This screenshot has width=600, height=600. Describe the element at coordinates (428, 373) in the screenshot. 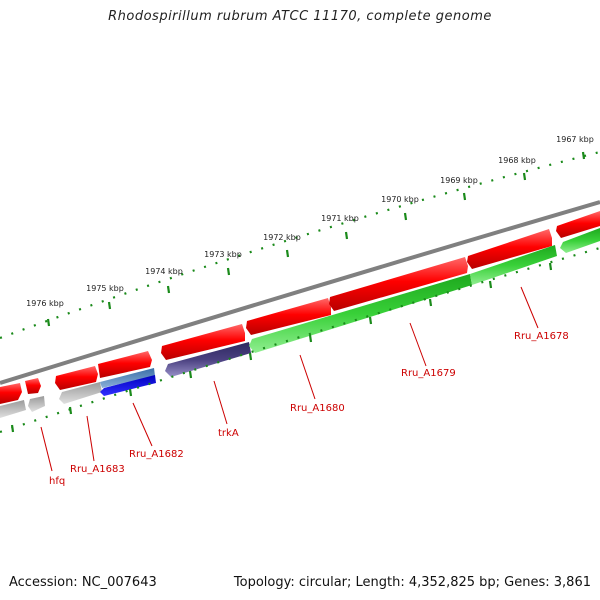

I see `gene-label-rru-a1679: Rru_A1679` at that location.